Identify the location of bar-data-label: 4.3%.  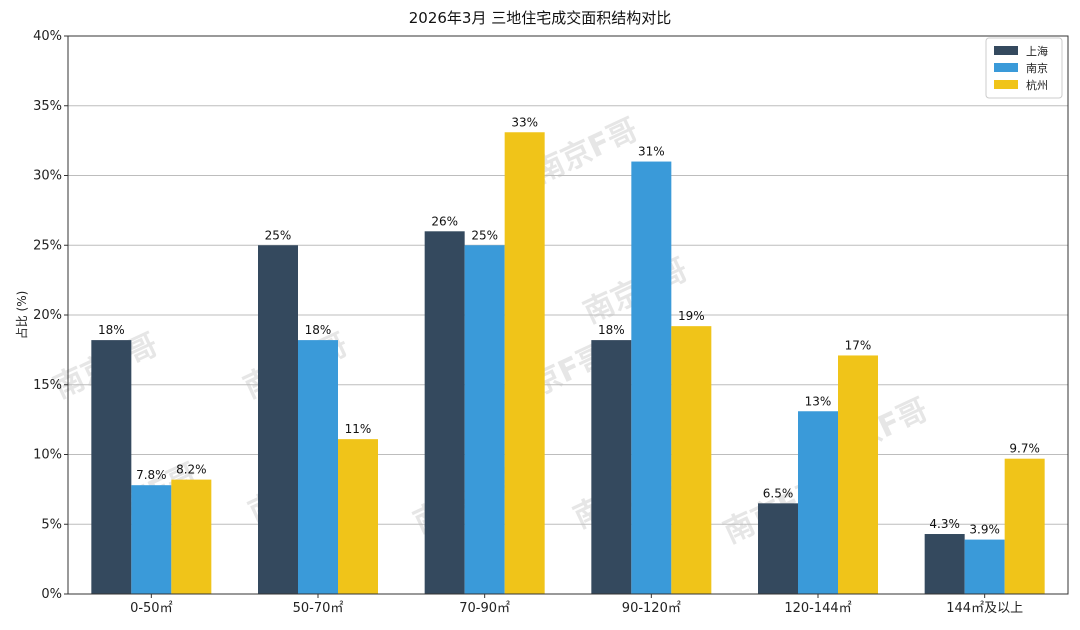
(944, 524).